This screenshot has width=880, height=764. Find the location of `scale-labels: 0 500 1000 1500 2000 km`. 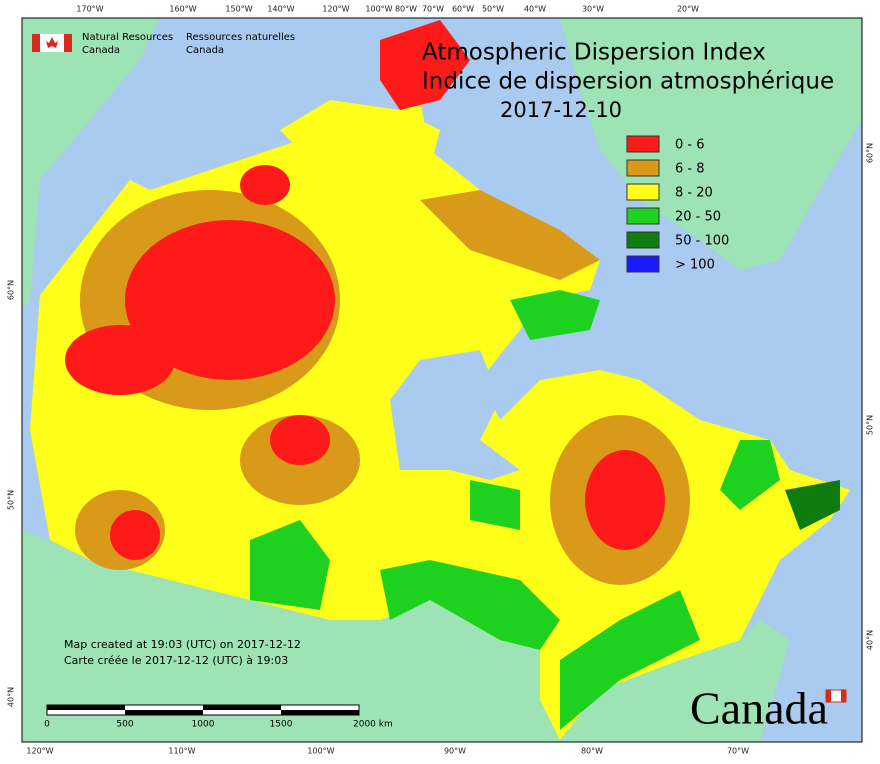

scale-labels: 0 500 1000 1500 2000 km is located at coordinates (218, 725).